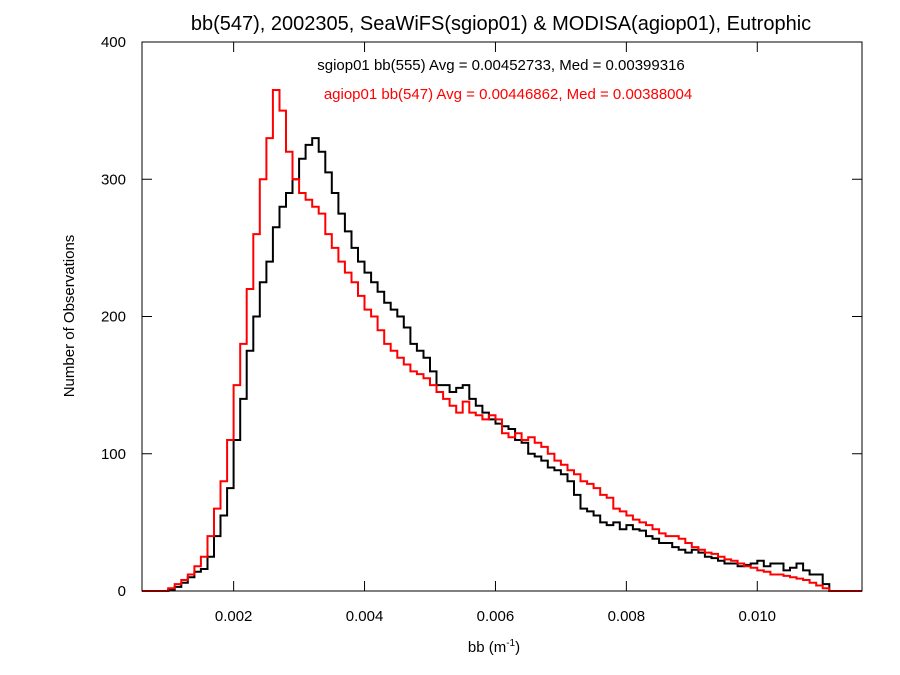  Describe the element at coordinates (496, 616) in the screenshot. I see `x-tick-label: 0.006` at that location.